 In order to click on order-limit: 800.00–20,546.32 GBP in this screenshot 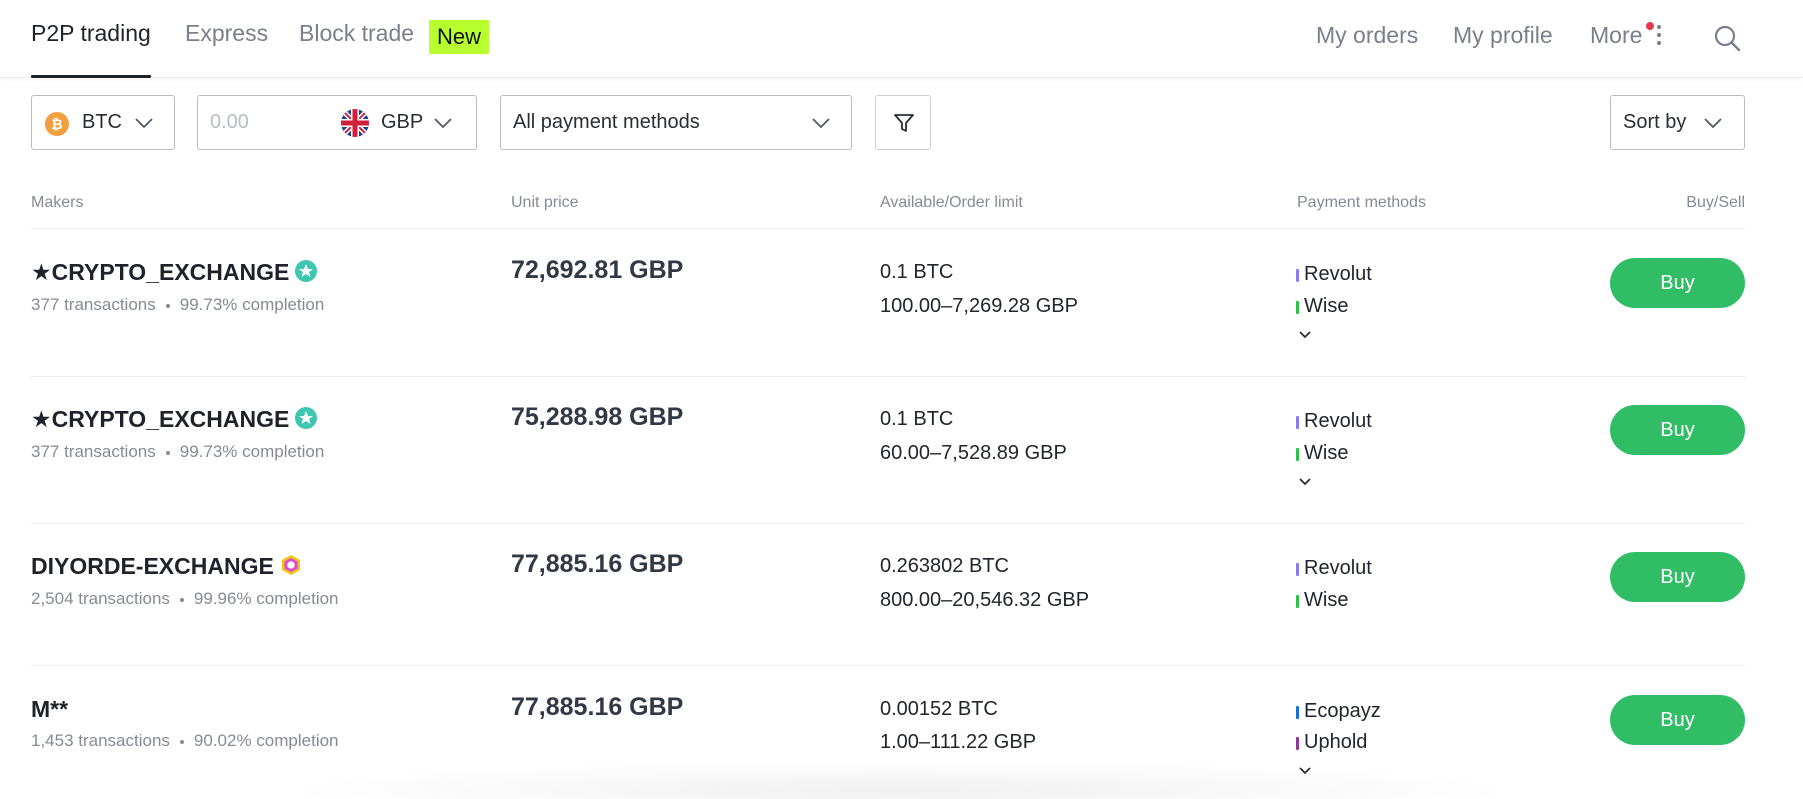, I will do `click(985, 600)`.